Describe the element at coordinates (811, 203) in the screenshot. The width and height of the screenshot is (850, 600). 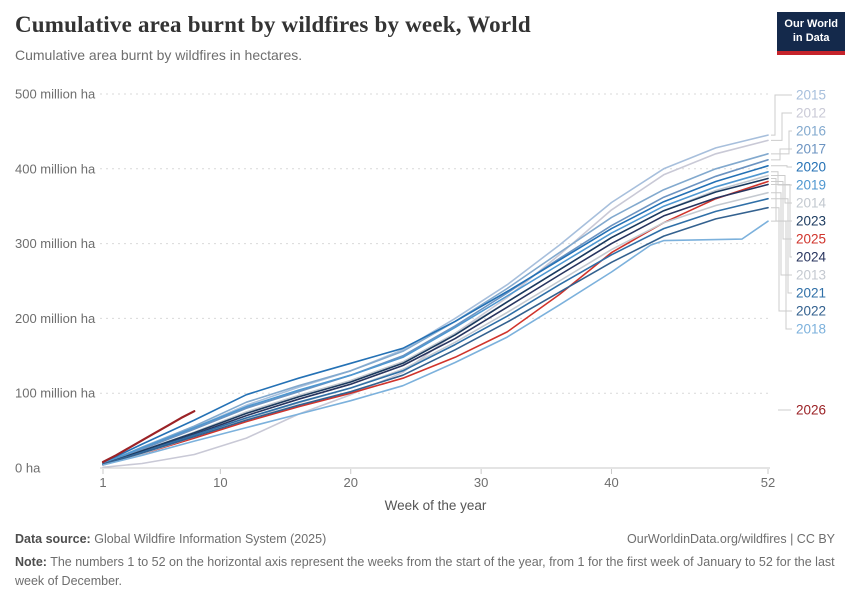
I see `series-label-2014: 2014` at that location.